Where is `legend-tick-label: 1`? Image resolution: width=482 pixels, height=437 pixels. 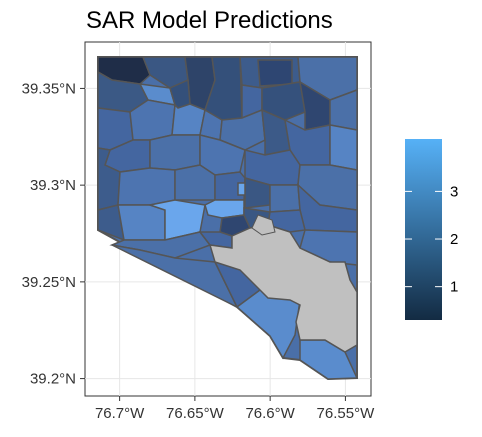 legend-tick-label: 1 is located at coordinates (454, 287).